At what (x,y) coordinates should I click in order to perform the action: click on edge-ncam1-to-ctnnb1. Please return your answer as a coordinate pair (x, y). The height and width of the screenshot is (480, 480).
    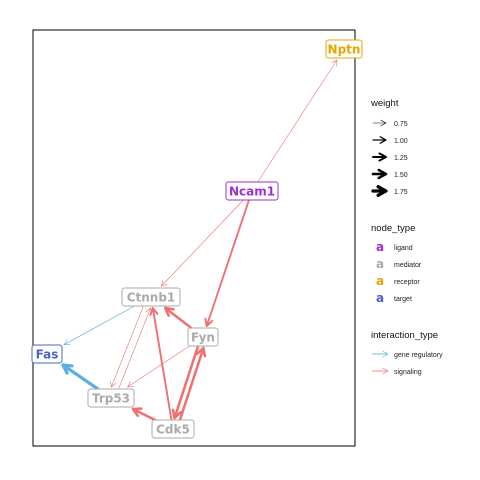
    Looking at the image, I should click on (202, 243).